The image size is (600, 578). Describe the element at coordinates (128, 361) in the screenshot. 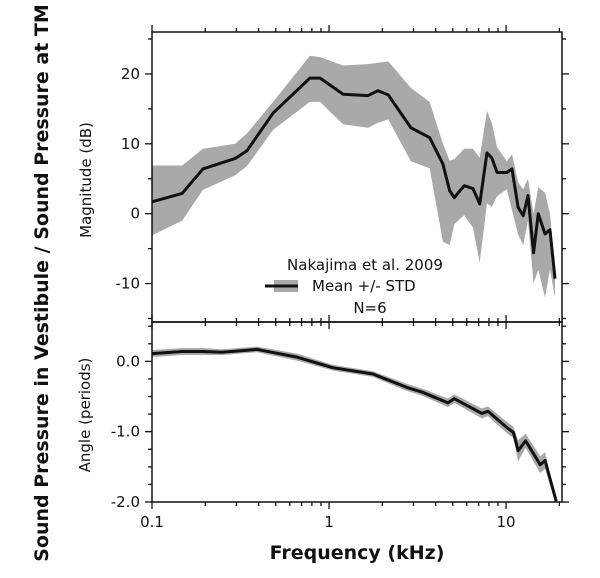

I see `y-tick-label: 0.0` at that location.